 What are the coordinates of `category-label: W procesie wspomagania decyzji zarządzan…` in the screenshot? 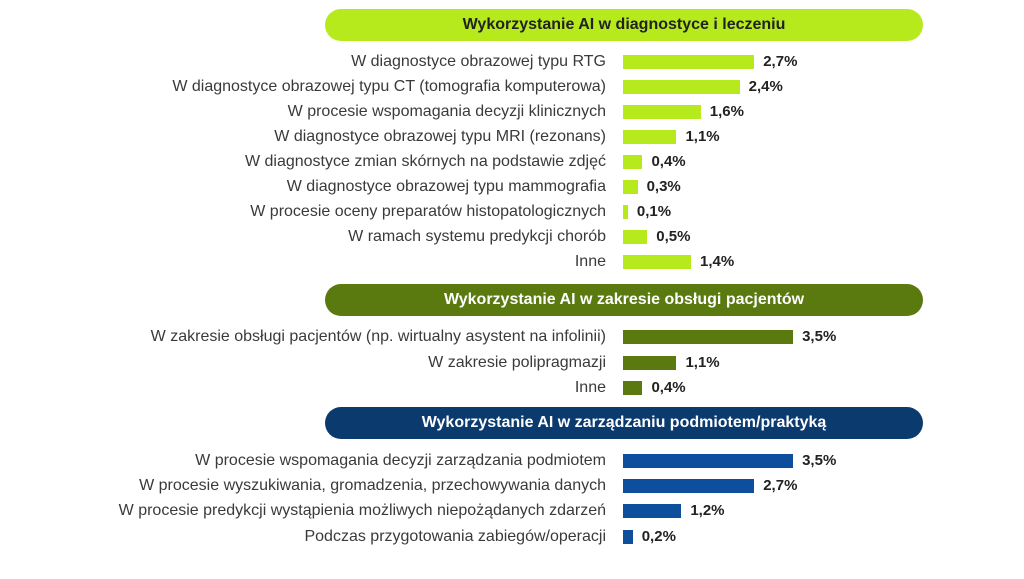 It's located at (400, 460).